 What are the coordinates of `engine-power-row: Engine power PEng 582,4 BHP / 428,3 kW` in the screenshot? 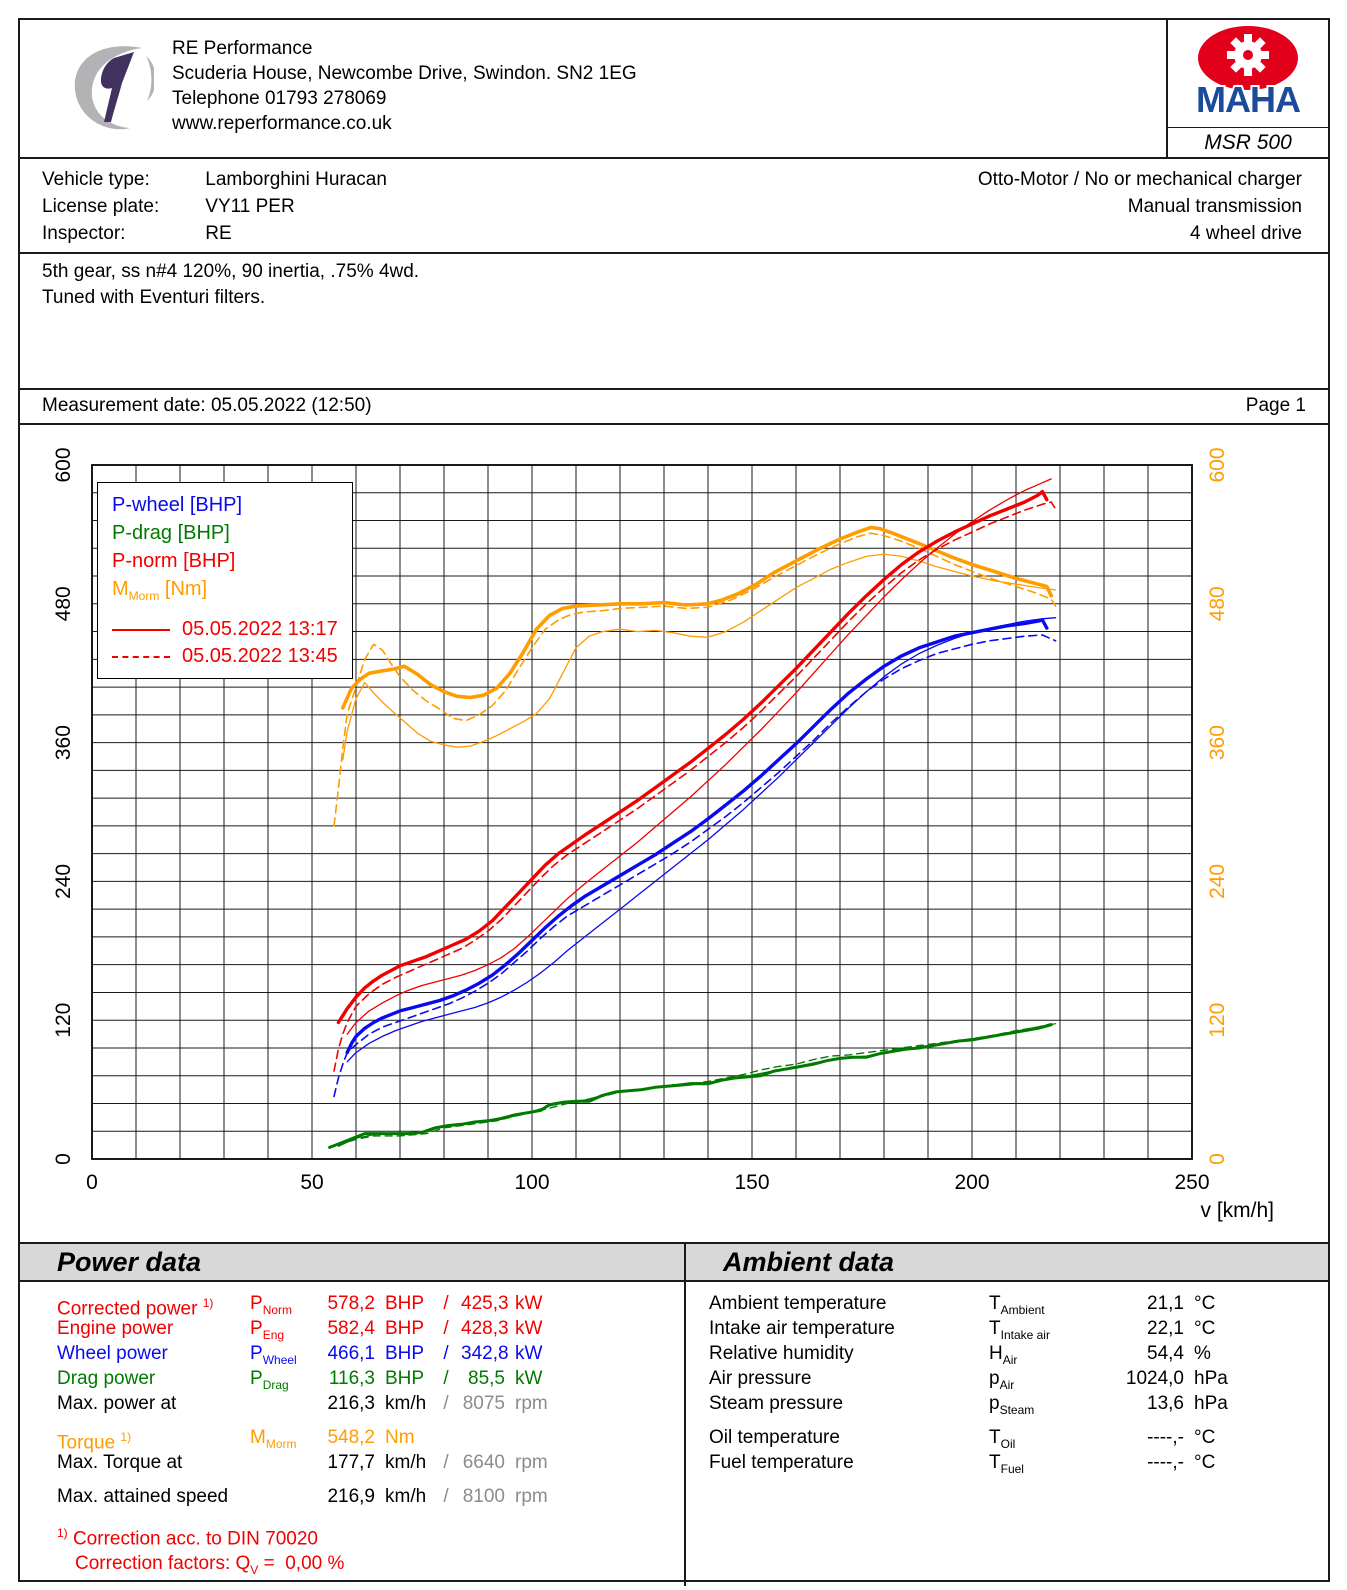 It's located at (370, 1329).